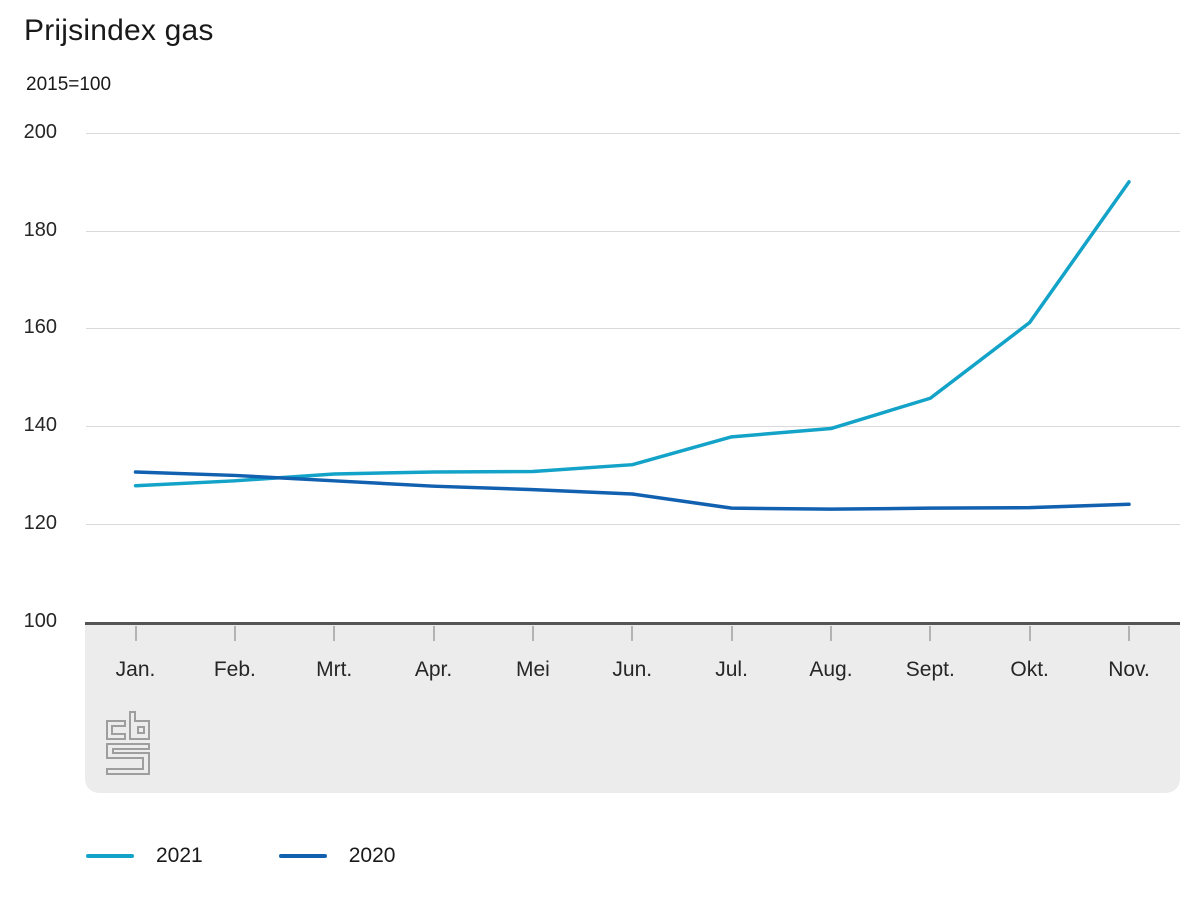 The image size is (1200, 900). Describe the element at coordinates (144, 856) in the screenshot. I see `legend-item-2021: 2021` at that location.